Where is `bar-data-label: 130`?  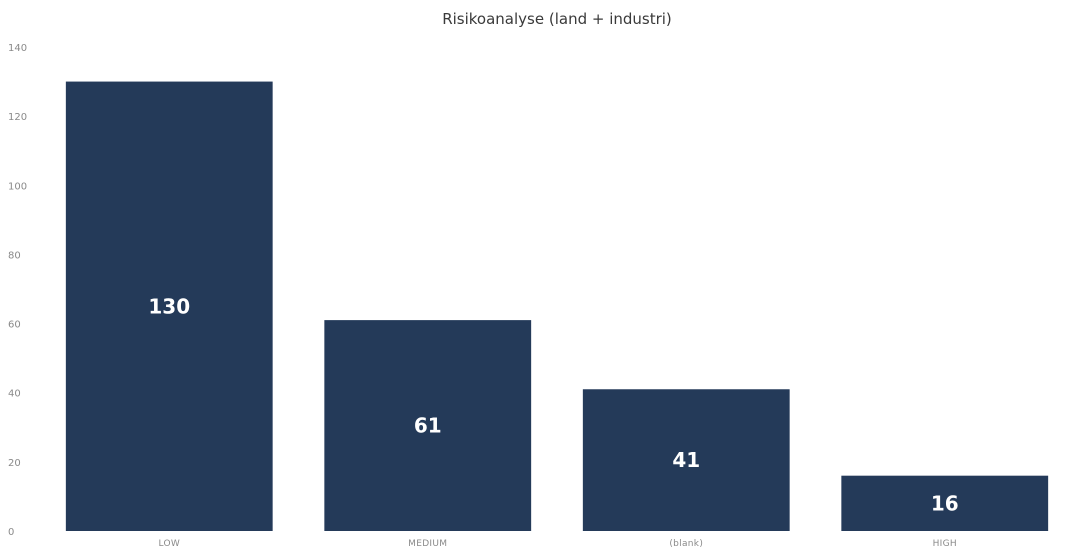 bar-data-label: 130 is located at coordinates (169, 306).